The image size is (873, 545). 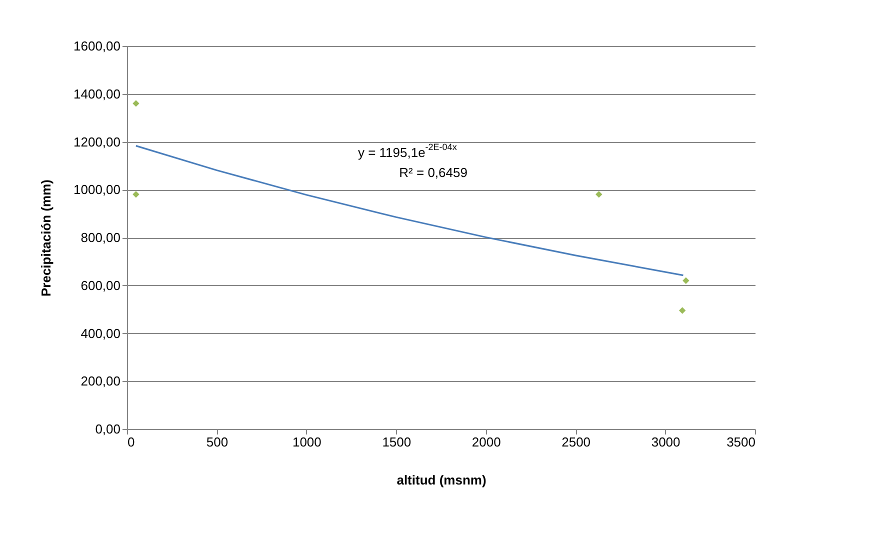 What do you see at coordinates (741, 442) in the screenshot?
I see `x-tick-label: 3500` at bounding box center [741, 442].